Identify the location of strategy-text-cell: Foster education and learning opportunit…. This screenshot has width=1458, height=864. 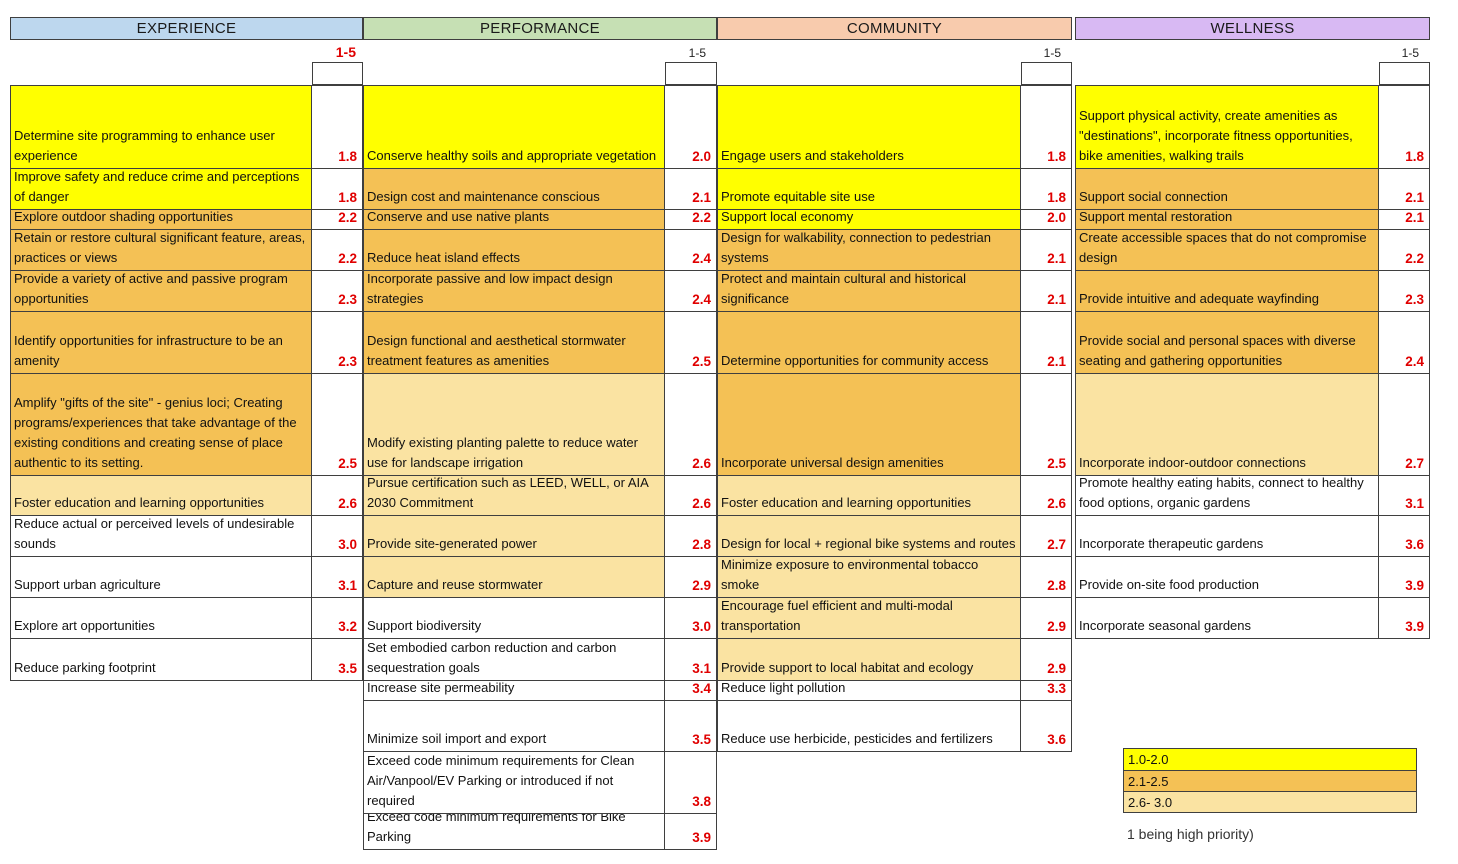
(869, 495).